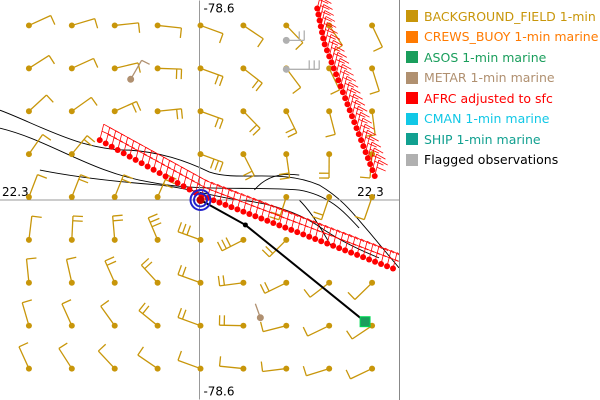  I want to click on legend-item-ship: SHIP 1-min marine, so click(503, 139).